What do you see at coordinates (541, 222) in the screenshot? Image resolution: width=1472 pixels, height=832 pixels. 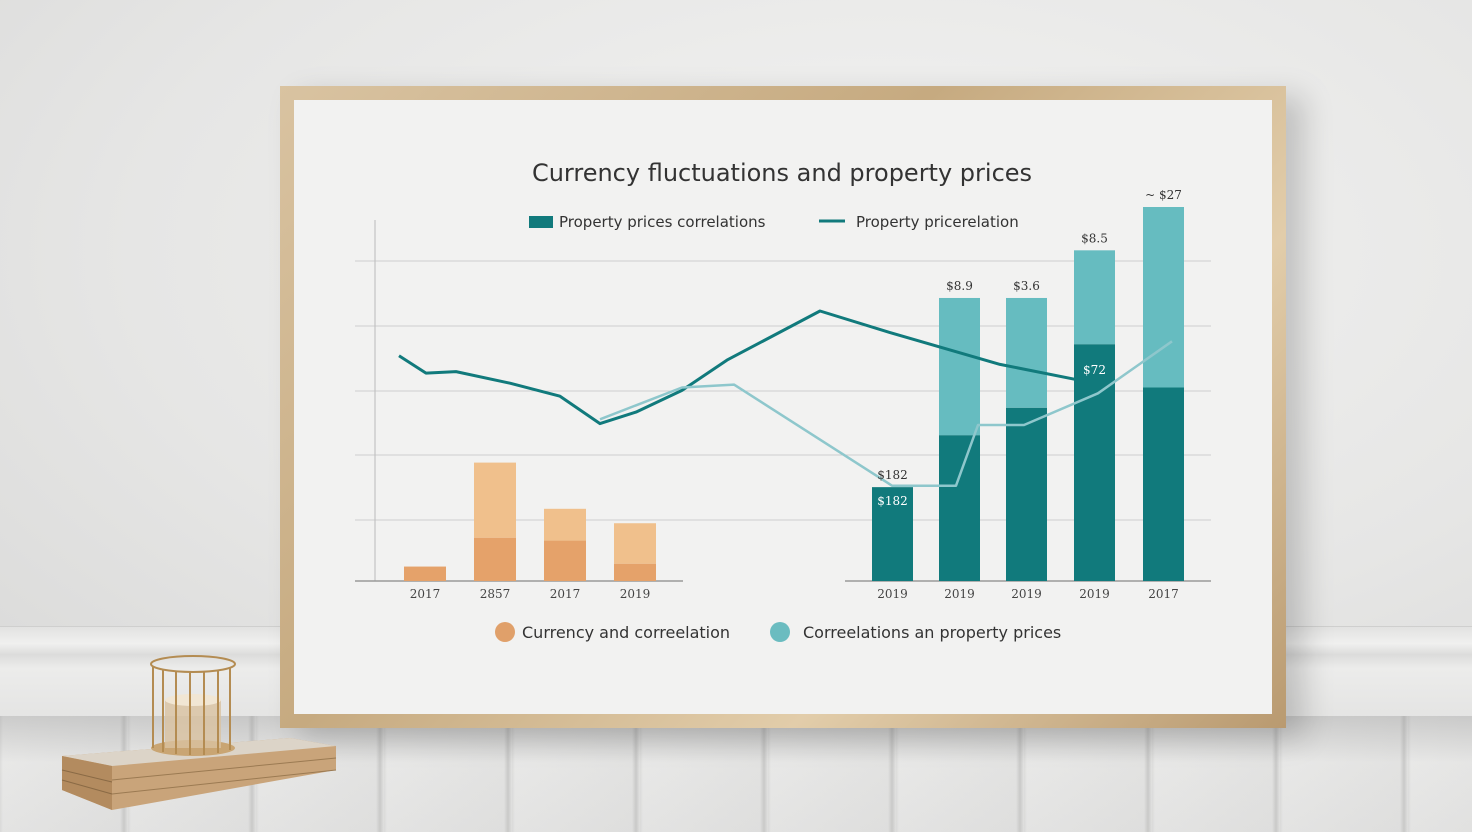 I see `legend-swatch-bar` at bounding box center [541, 222].